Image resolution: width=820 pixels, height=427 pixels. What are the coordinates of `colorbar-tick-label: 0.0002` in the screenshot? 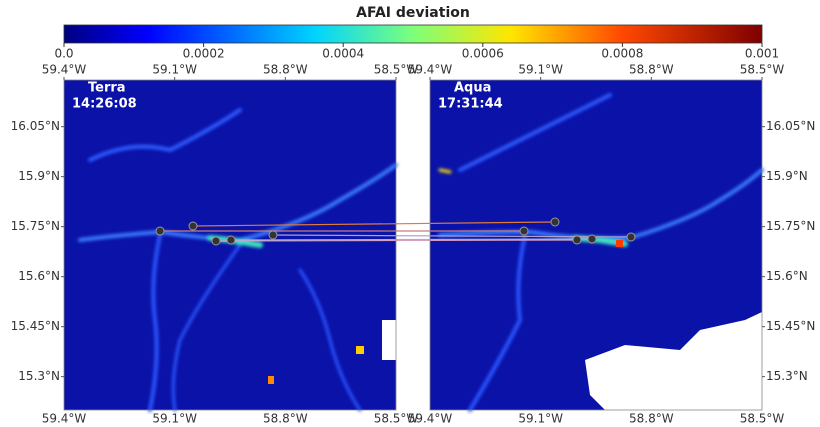 It's located at (204, 54).